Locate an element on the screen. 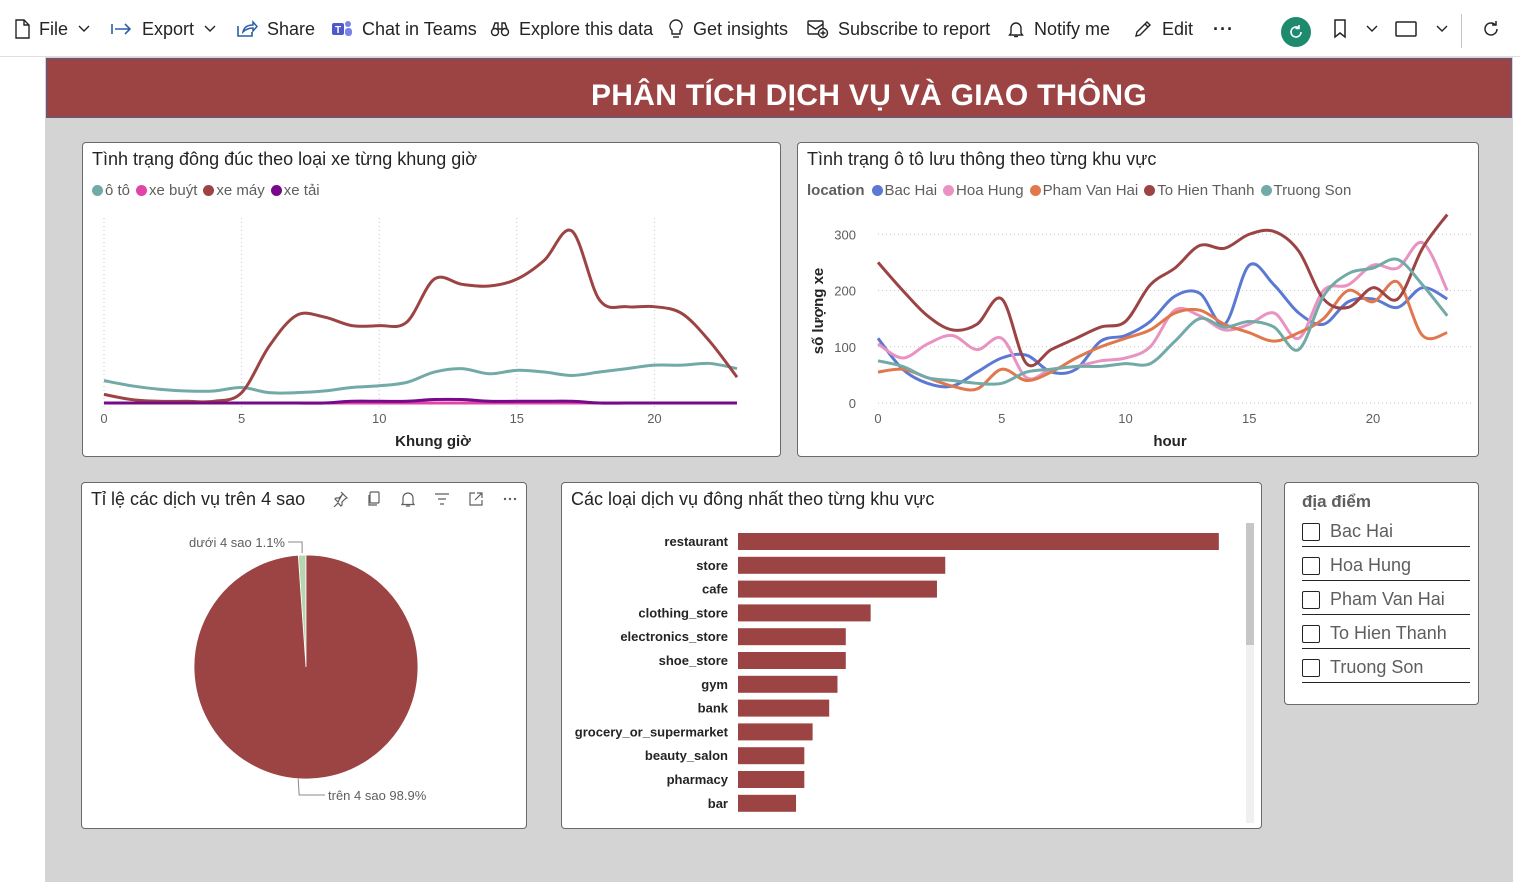 This screenshot has width=1520, height=882. pie-slice-tren-4-sao is located at coordinates (306, 667).